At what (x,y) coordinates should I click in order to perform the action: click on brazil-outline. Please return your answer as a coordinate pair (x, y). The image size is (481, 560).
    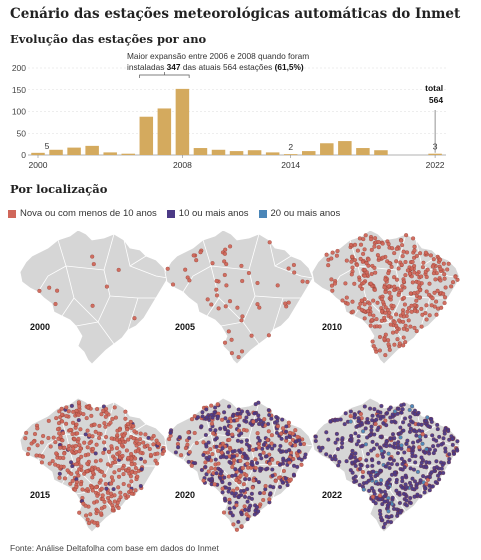
    Looking at the image, I should click on (239, 465).